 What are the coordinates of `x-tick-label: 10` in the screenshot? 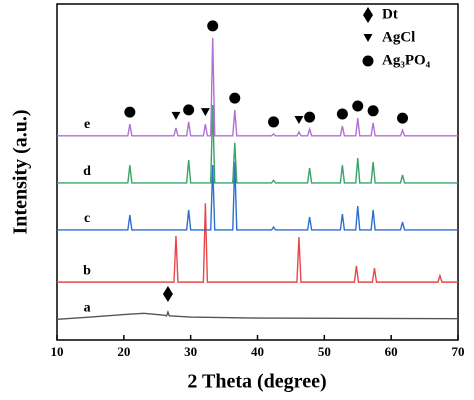 It's located at (57, 351).